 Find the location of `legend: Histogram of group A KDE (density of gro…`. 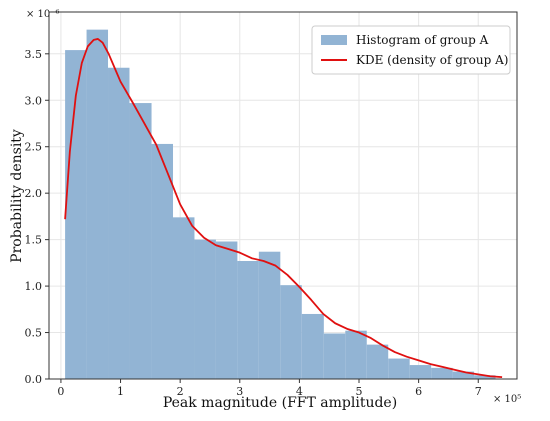

legend: Histogram of group A KDE (density of gro… is located at coordinates (411, 50).